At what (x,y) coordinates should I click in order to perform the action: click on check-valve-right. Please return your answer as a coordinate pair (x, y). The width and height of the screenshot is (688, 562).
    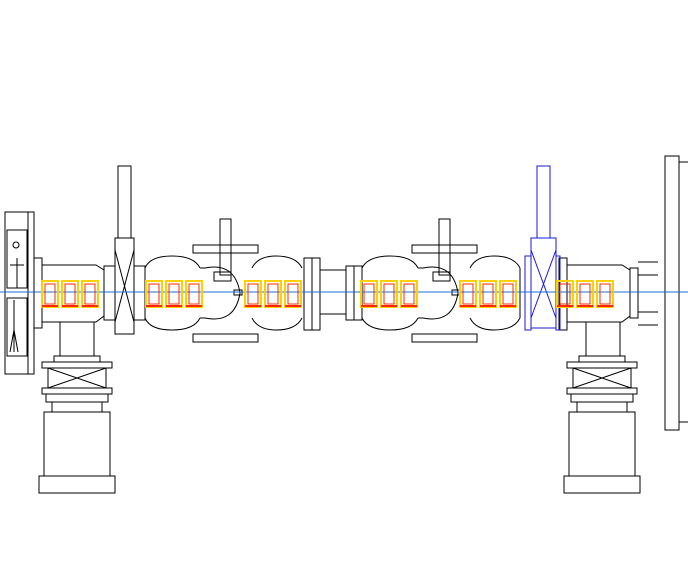
    Looking at the image, I should click on (441, 280).